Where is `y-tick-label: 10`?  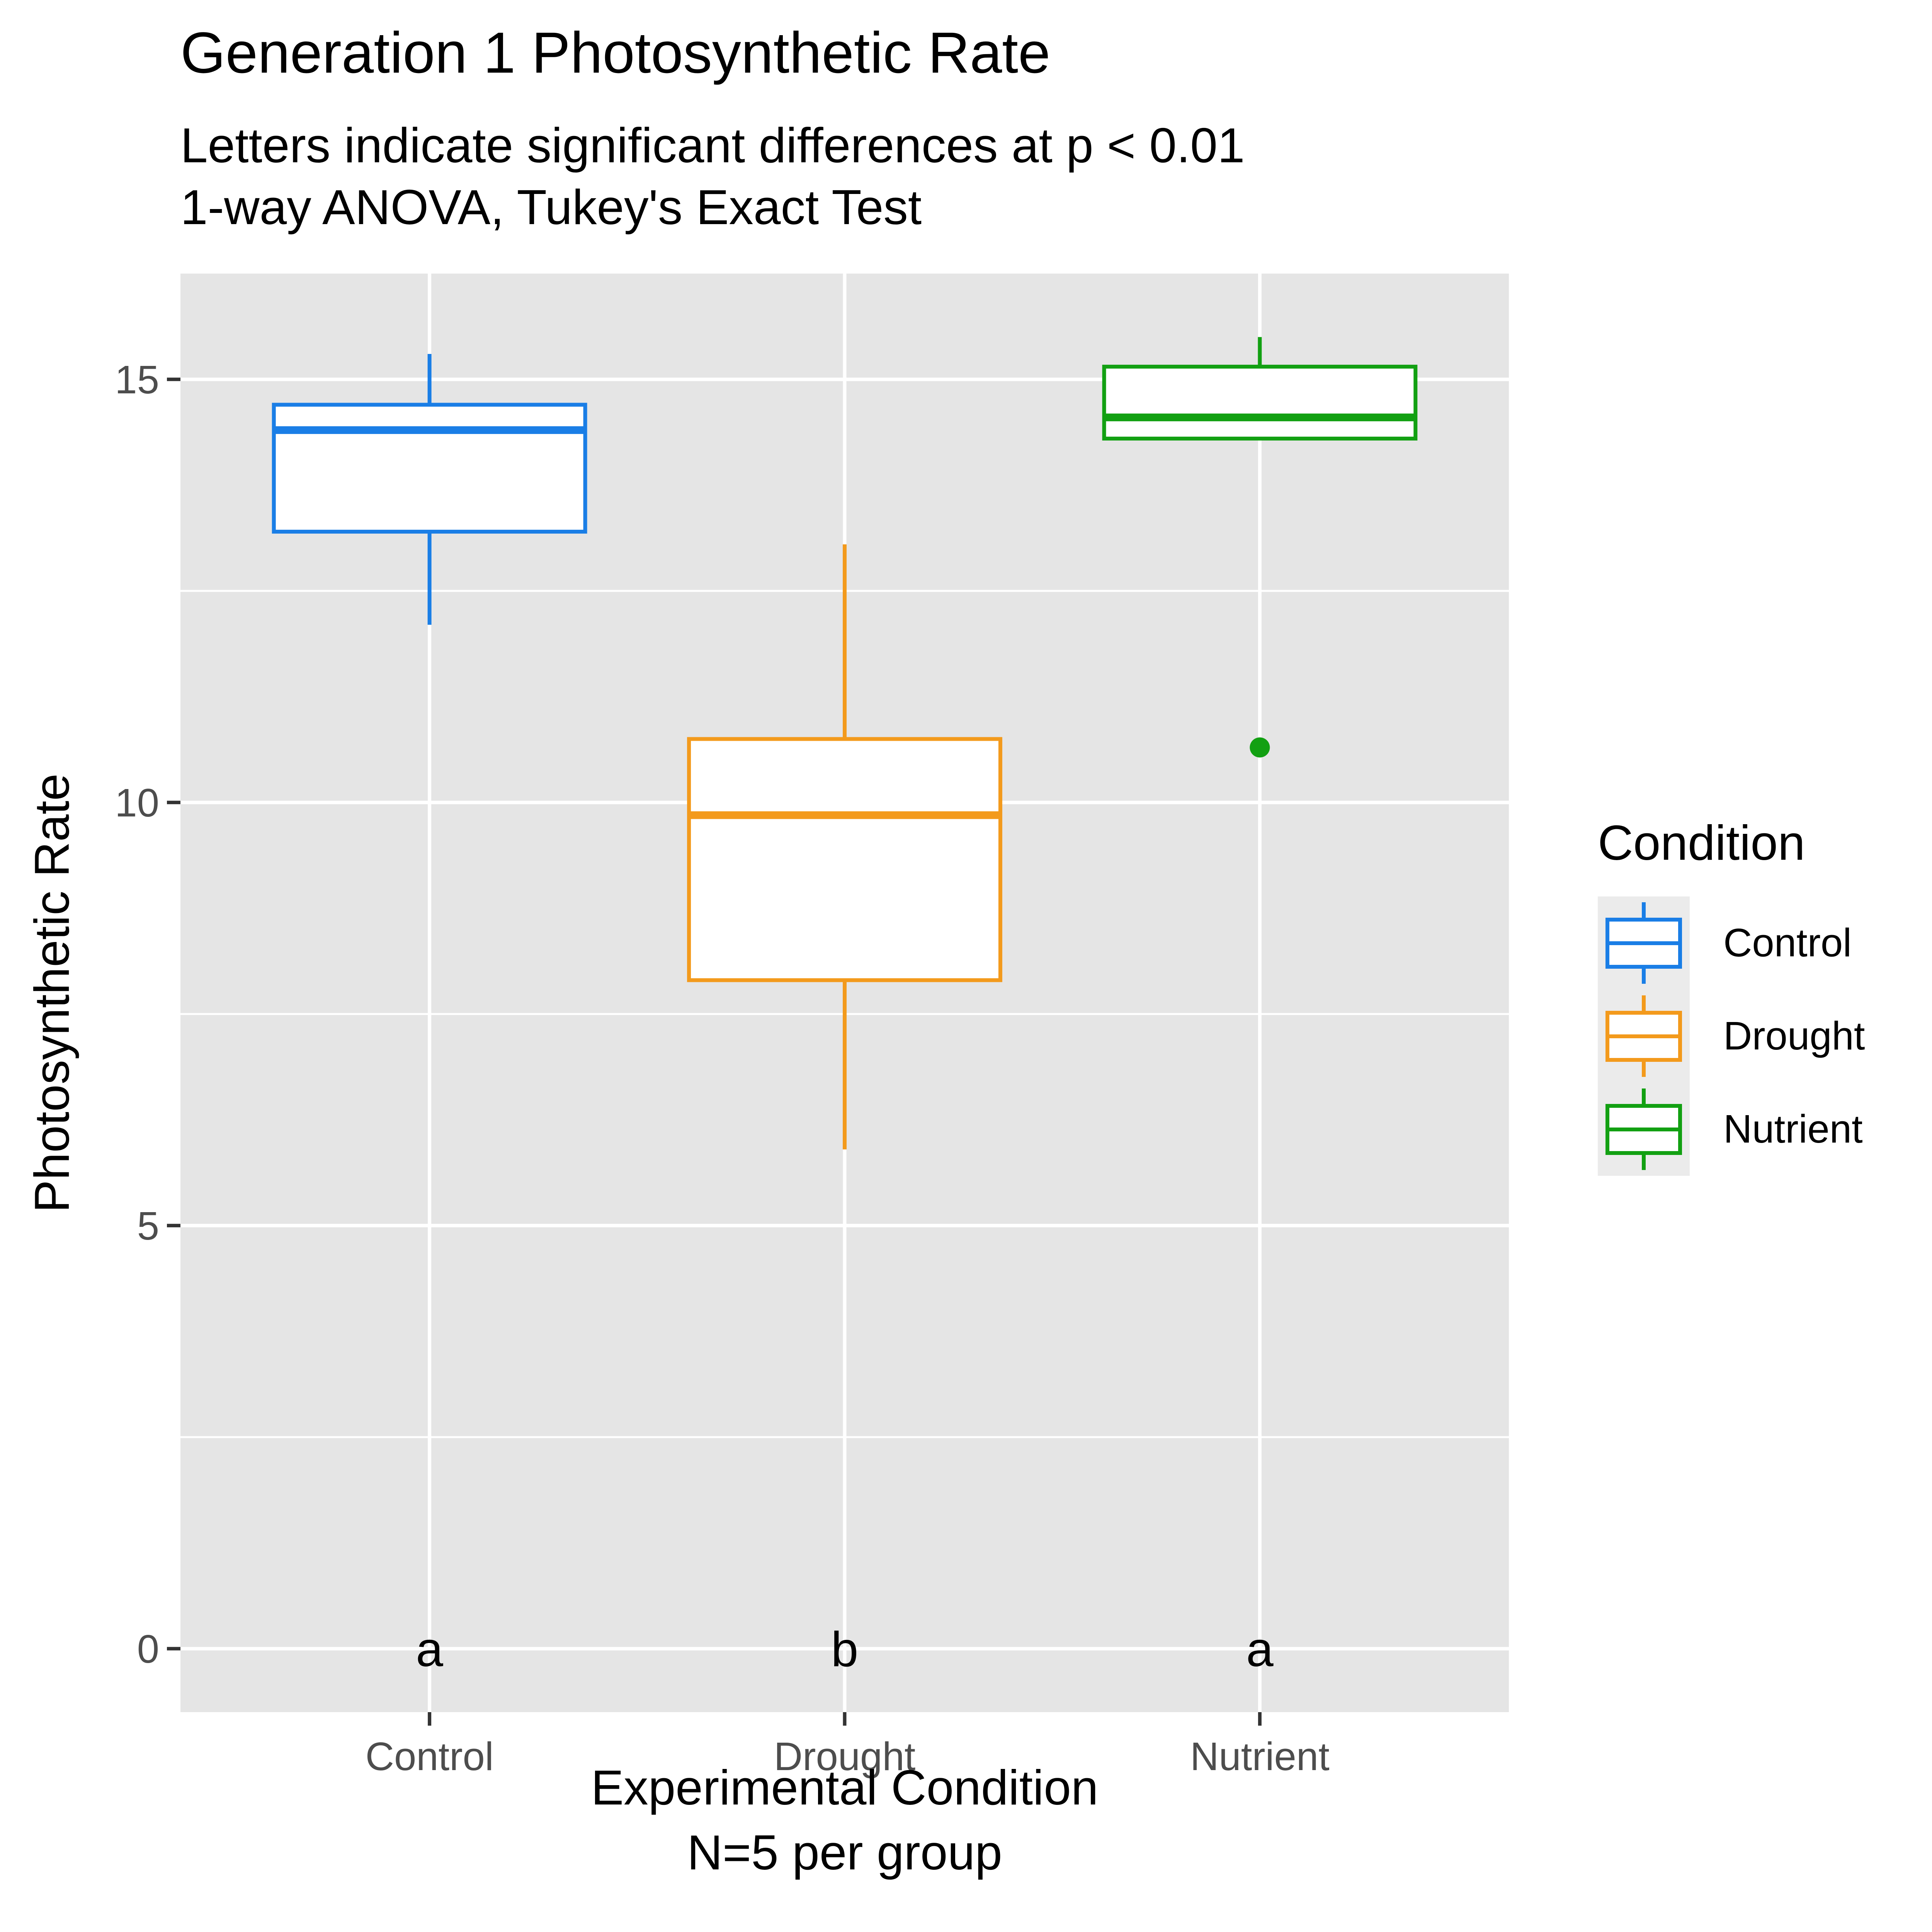 y-tick-label: 10 is located at coordinates (137, 803).